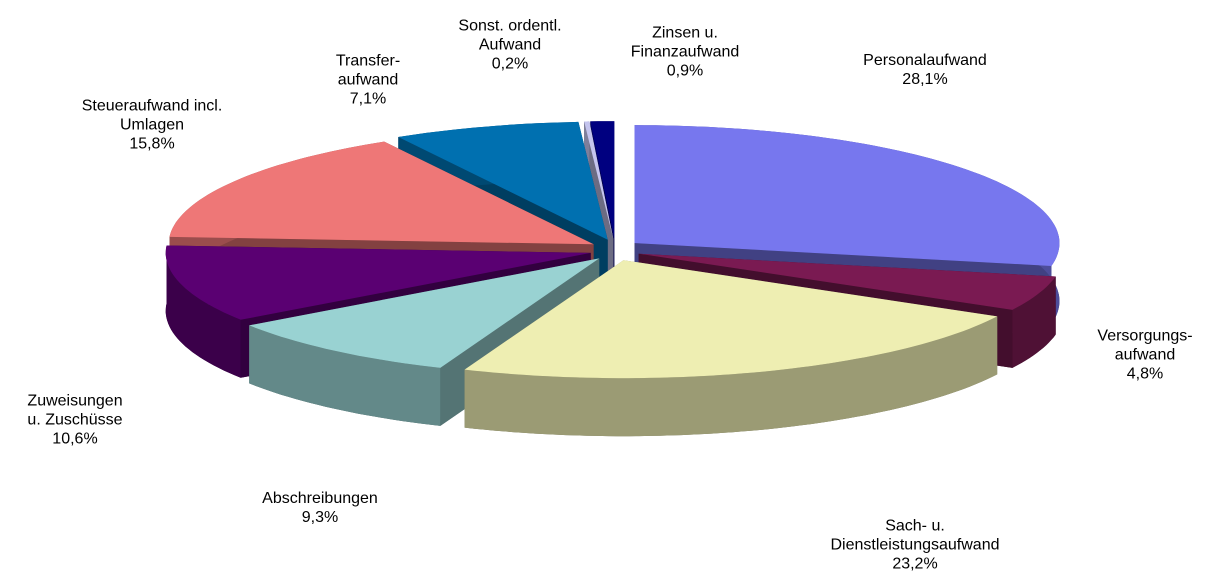 The height and width of the screenshot is (588, 1222). What do you see at coordinates (925, 79) in the screenshot?
I see `value-label: 28,1%` at bounding box center [925, 79].